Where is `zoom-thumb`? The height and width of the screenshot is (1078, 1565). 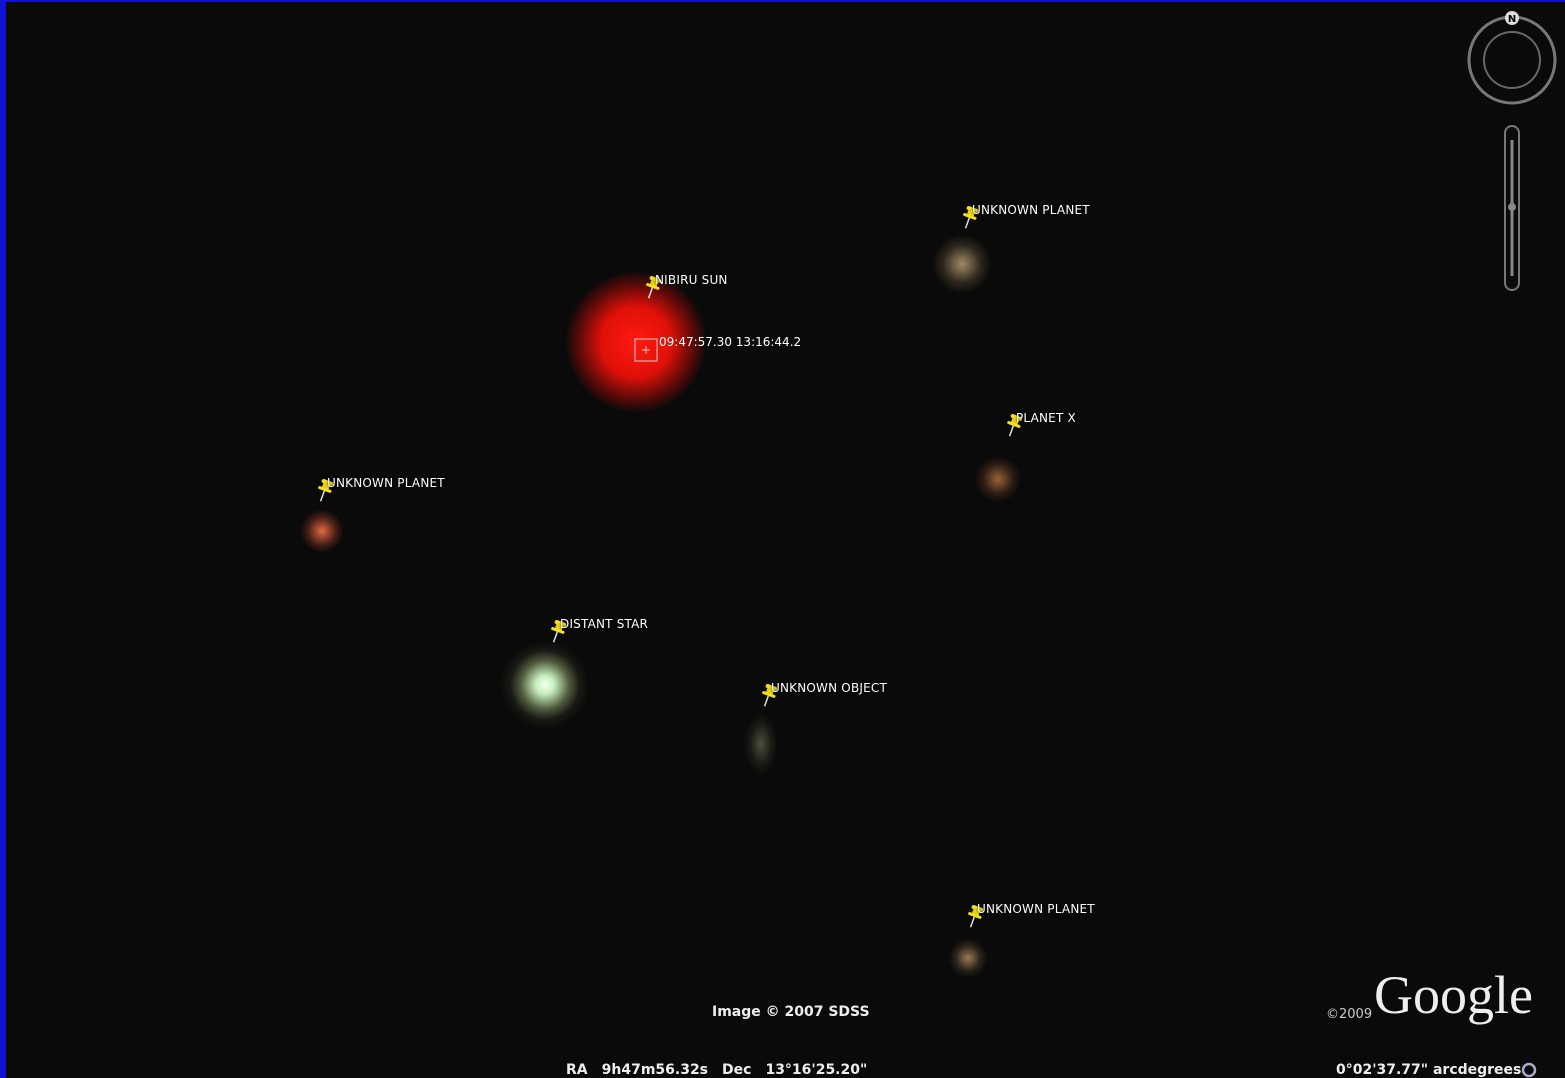
zoom-thumb is located at coordinates (1512, 207).